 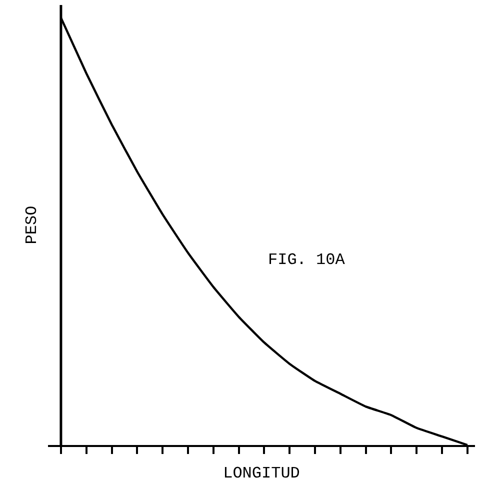 What do you see at coordinates (31, 225) in the screenshot?
I see `y-axis-title: PESO` at bounding box center [31, 225].